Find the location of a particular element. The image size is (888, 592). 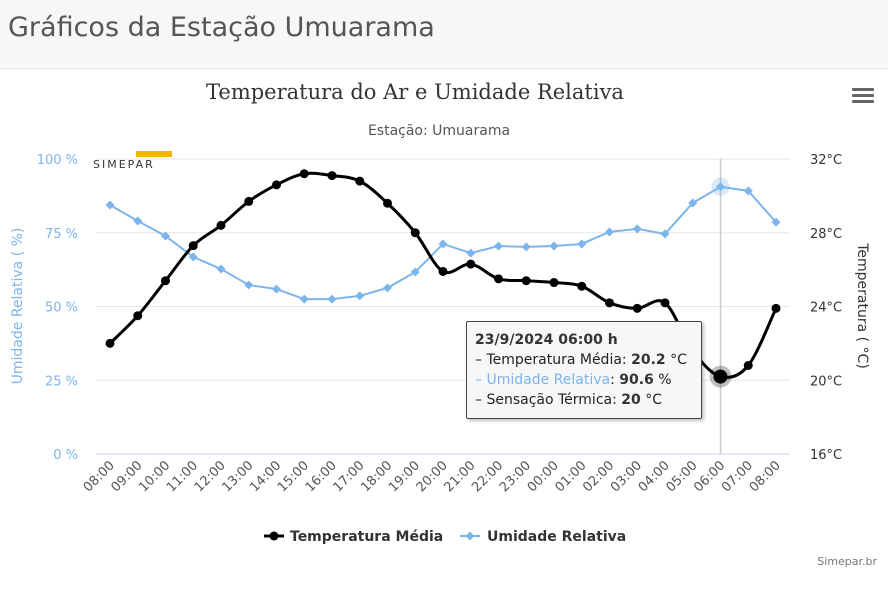

credits-link: Simepar.br is located at coordinates (847, 561).